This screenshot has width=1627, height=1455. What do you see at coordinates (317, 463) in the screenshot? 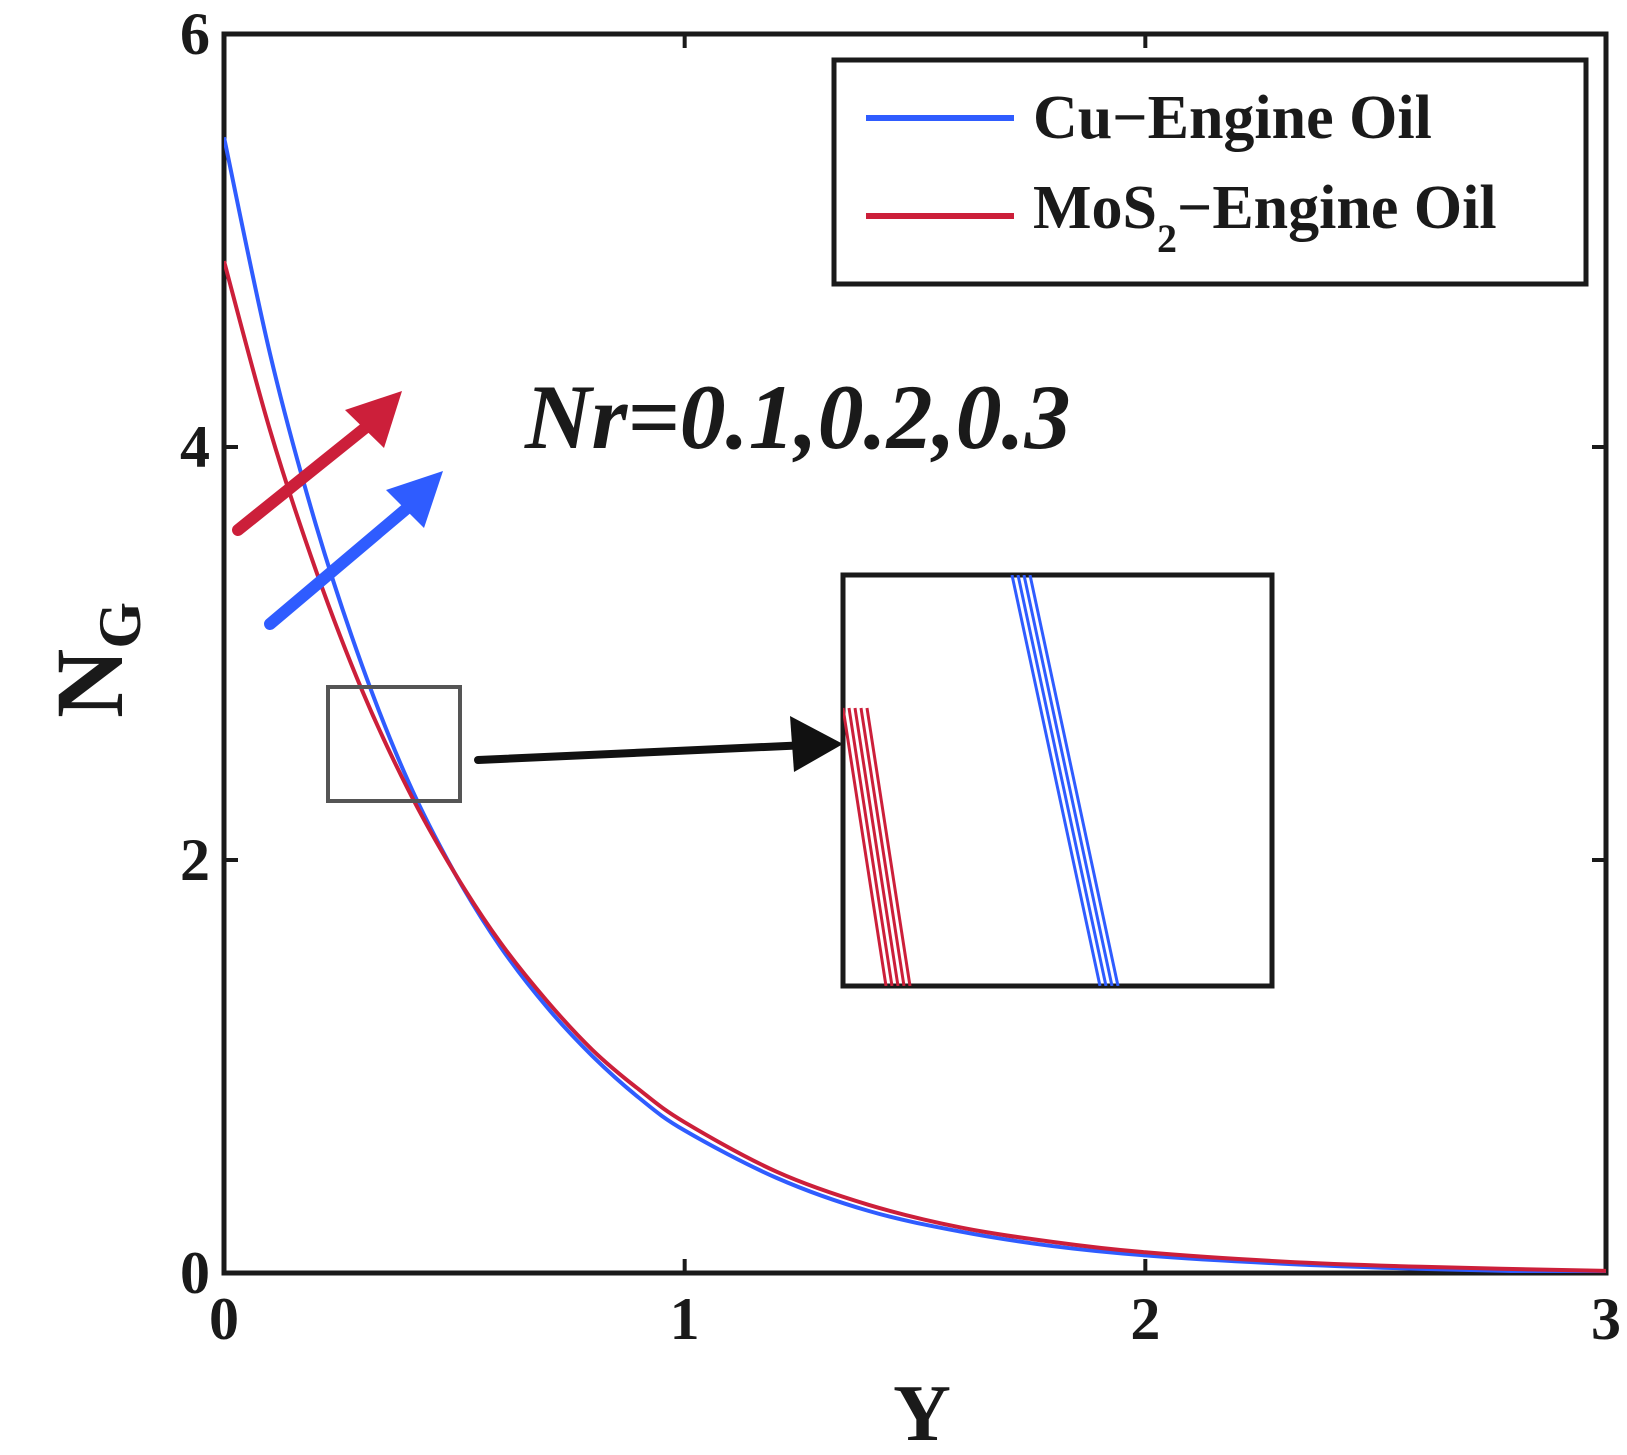
I see `direction-arrow-red` at bounding box center [317, 463].